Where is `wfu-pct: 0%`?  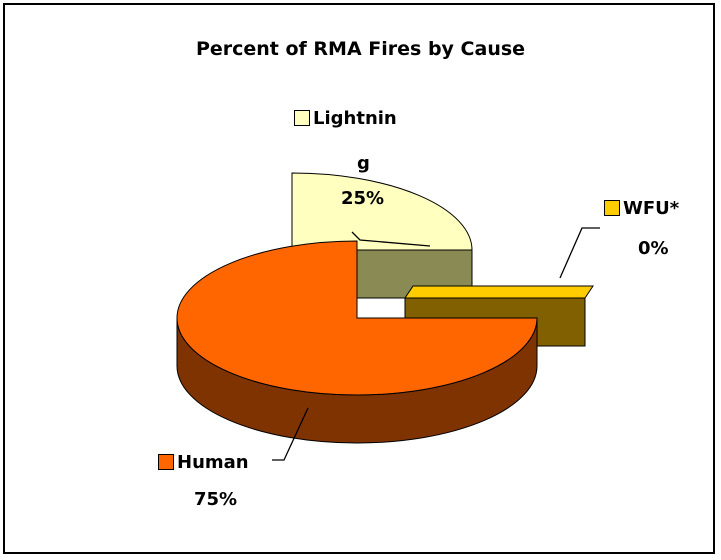
wfu-pct: 0% is located at coordinates (653, 248).